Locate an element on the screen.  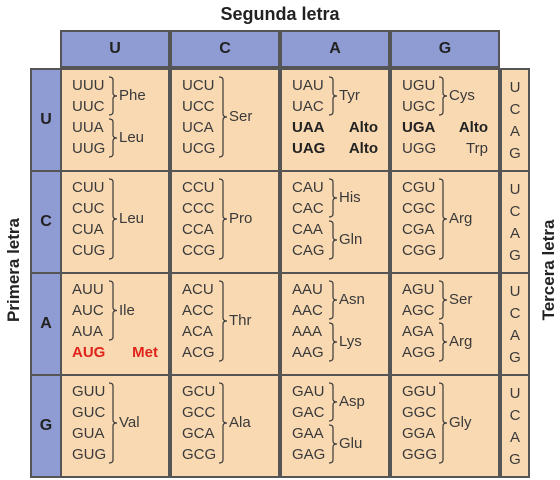
codon: UGA is located at coordinates (419, 127).